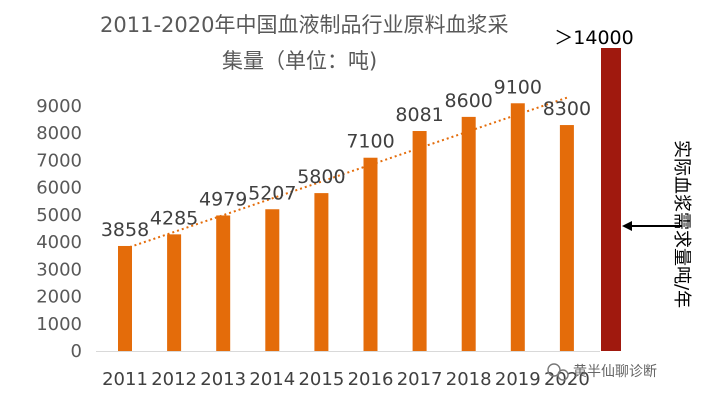 The image size is (726, 414). What do you see at coordinates (321, 272) in the screenshot?
I see `bar-2015` at bounding box center [321, 272].